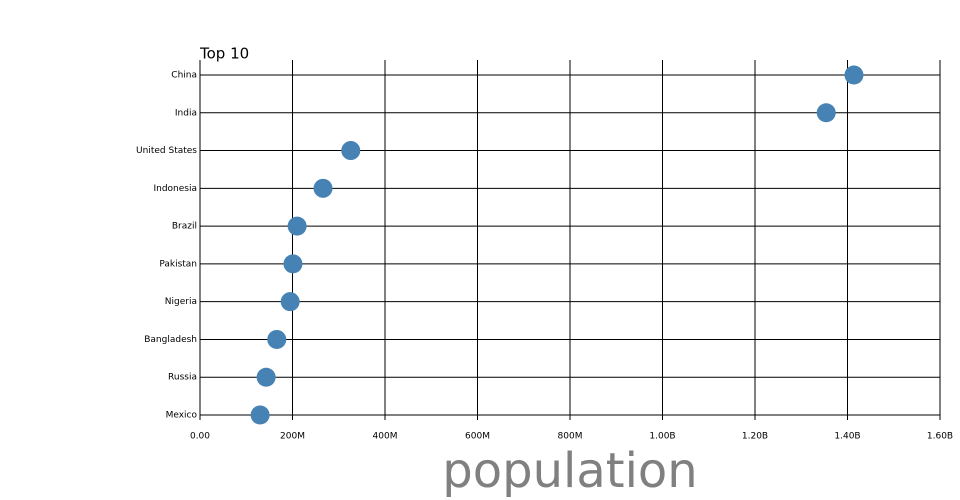  What do you see at coordinates (170, 340) in the screenshot?
I see `y-tick-label: Bangladesh` at bounding box center [170, 340].